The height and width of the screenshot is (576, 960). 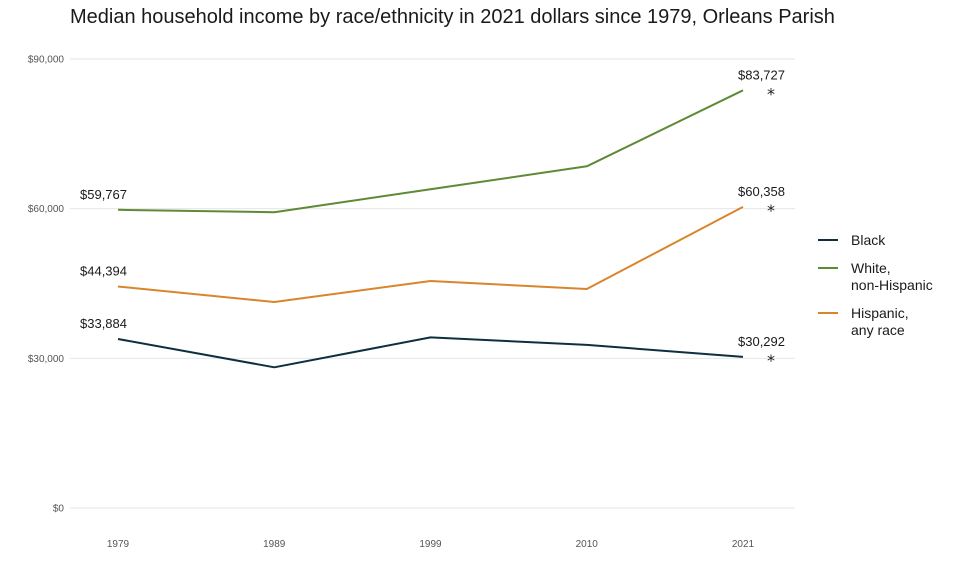 I want to click on data-label-first: $44,394, so click(x=103, y=271).